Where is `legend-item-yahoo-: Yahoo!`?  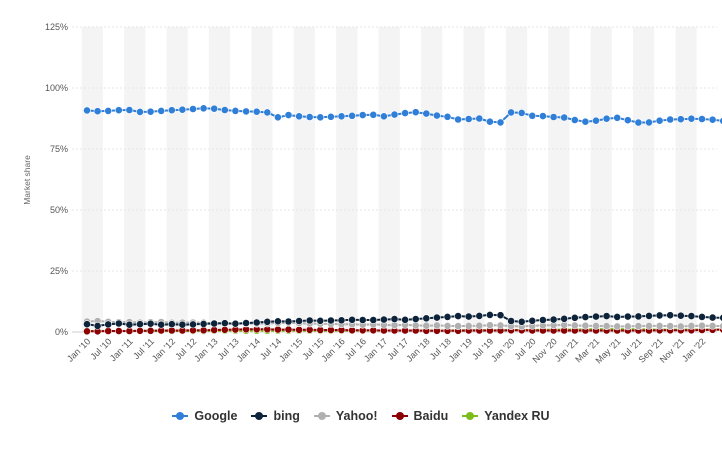 legend-item-yahoo-: Yahoo! is located at coordinates (345, 416).